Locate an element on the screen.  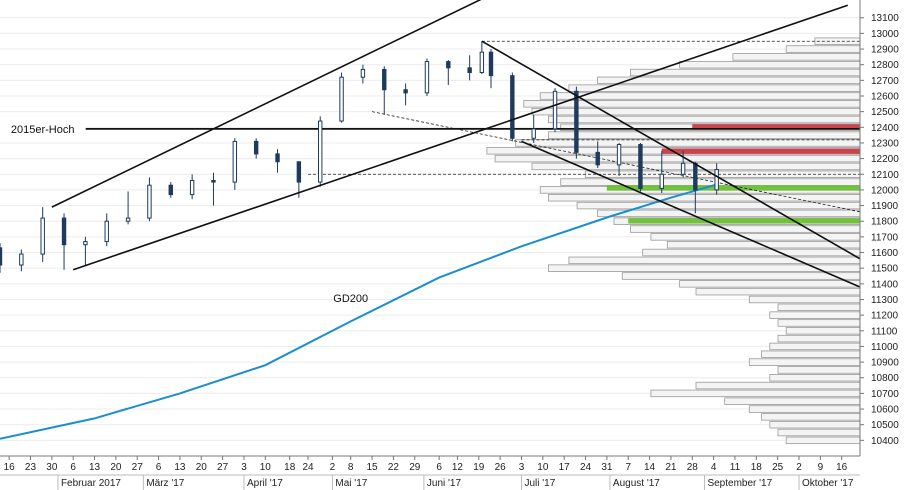
trend-line is located at coordinates (691, 214).